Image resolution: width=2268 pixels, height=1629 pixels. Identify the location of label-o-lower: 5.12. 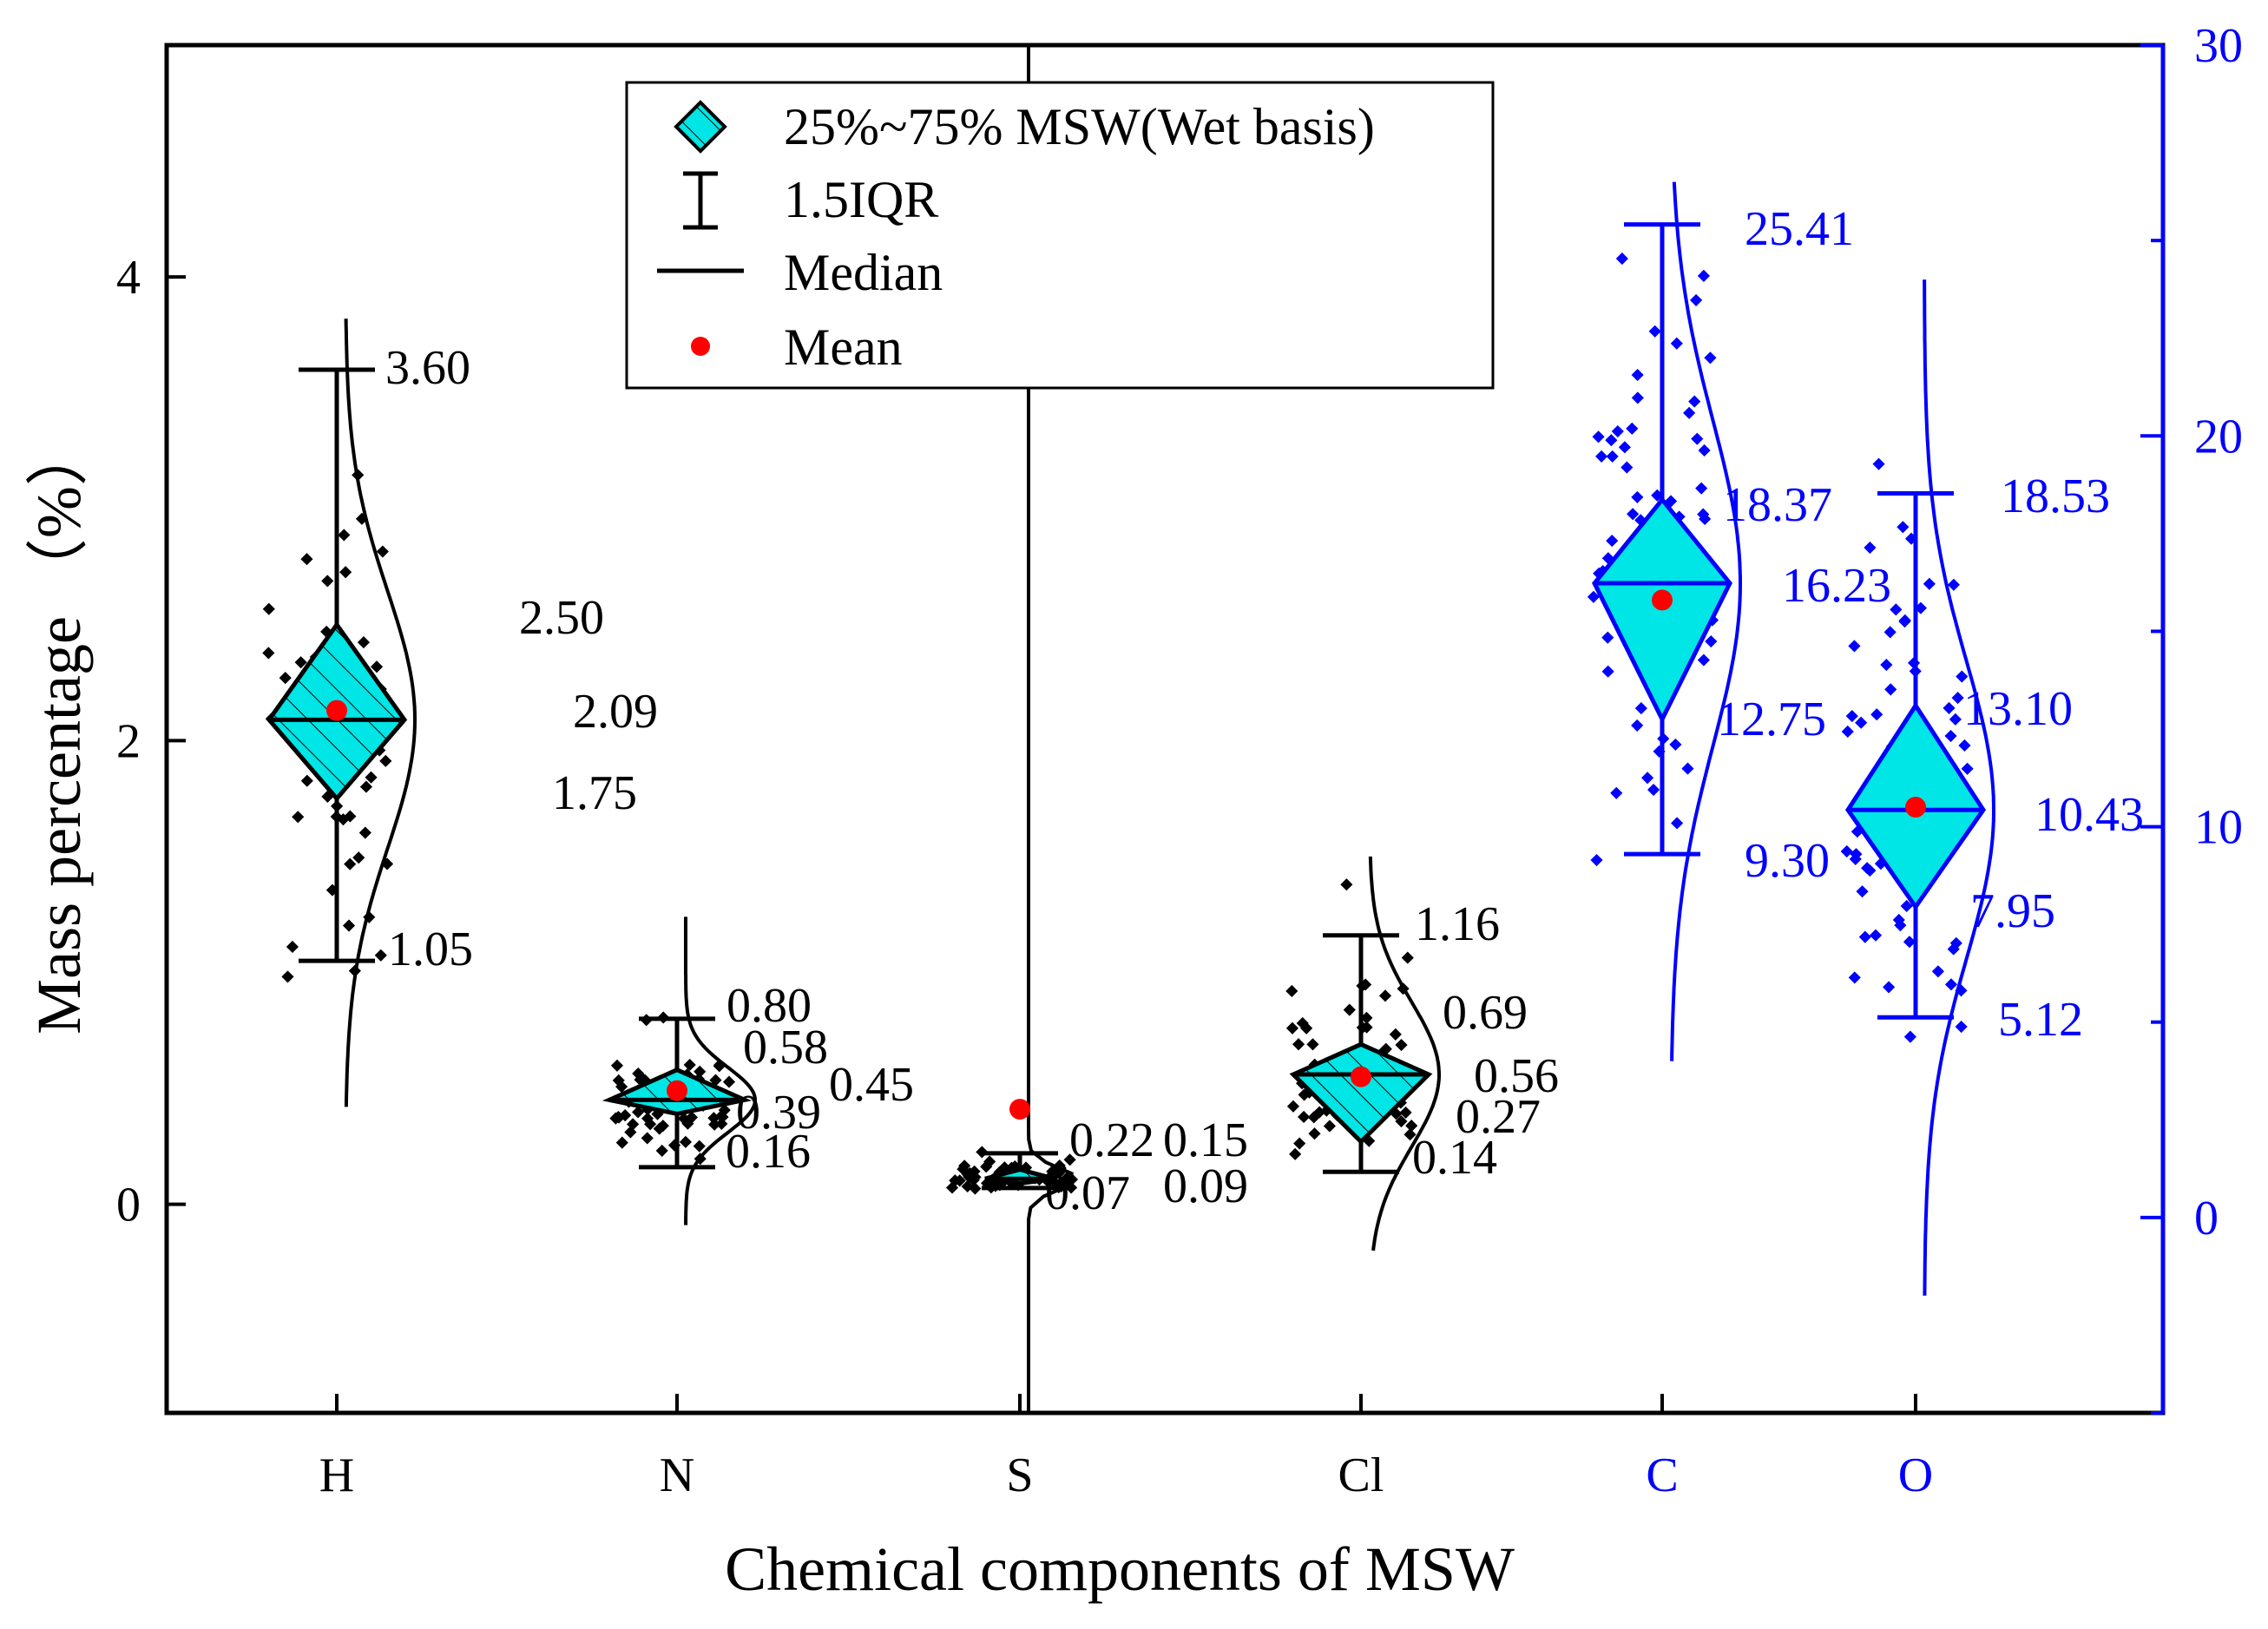
(2040, 1020).